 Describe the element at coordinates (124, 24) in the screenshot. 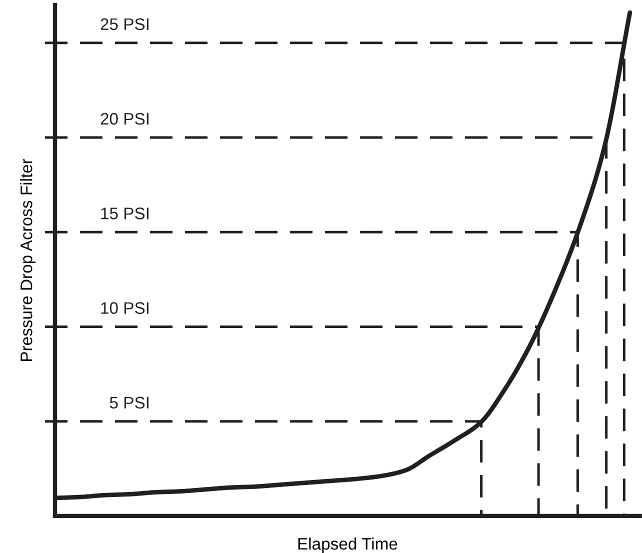

I see `ref-line-label: 25 PSI` at that location.